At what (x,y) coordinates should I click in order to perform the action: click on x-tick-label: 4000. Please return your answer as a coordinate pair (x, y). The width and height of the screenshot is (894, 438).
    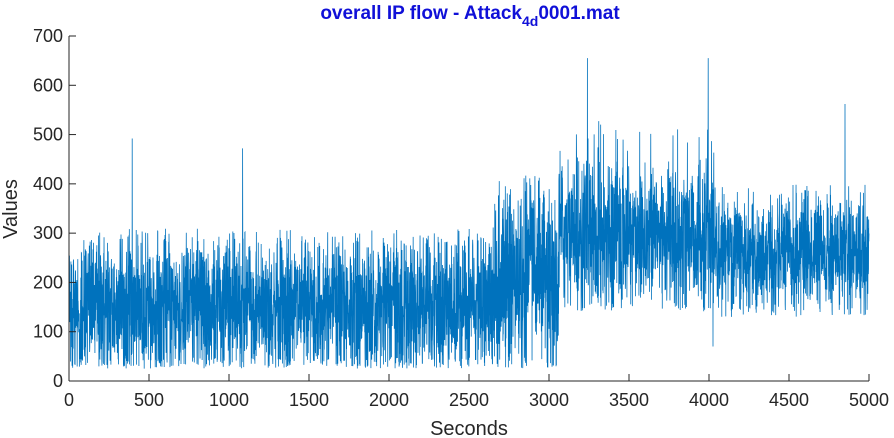
    Looking at the image, I should click on (709, 400).